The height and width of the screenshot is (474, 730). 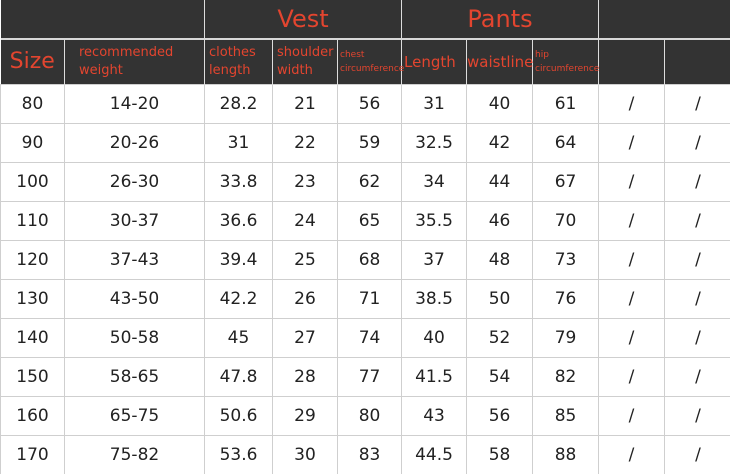 What do you see at coordinates (32, 260) in the screenshot?
I see `table-cell: 120` at bounding box center [32, 260].